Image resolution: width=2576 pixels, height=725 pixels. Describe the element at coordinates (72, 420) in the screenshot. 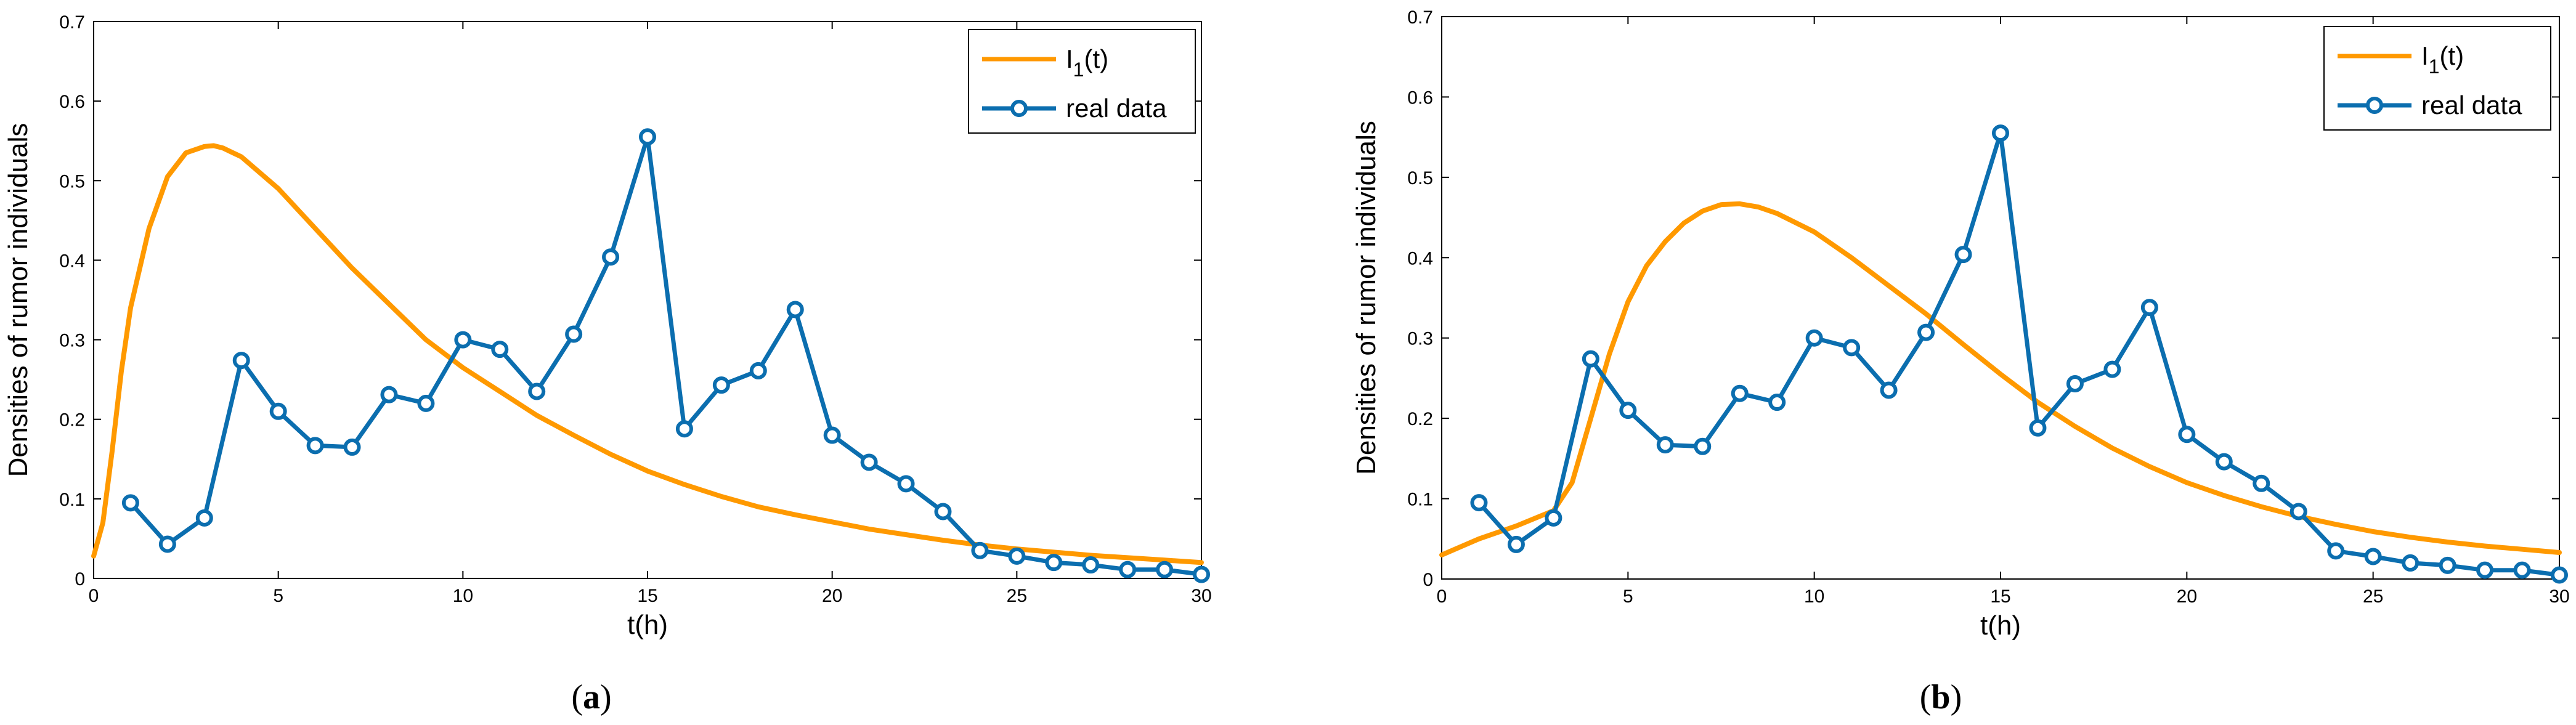

I see `y-tick-label: 0.2` at that location.